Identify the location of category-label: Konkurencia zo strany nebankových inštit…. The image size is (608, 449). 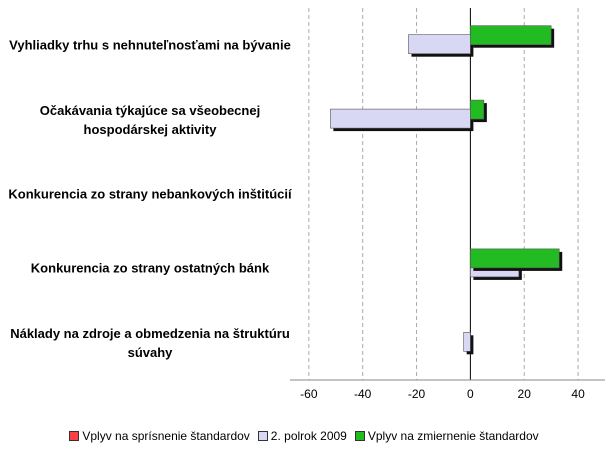
(150, 194).